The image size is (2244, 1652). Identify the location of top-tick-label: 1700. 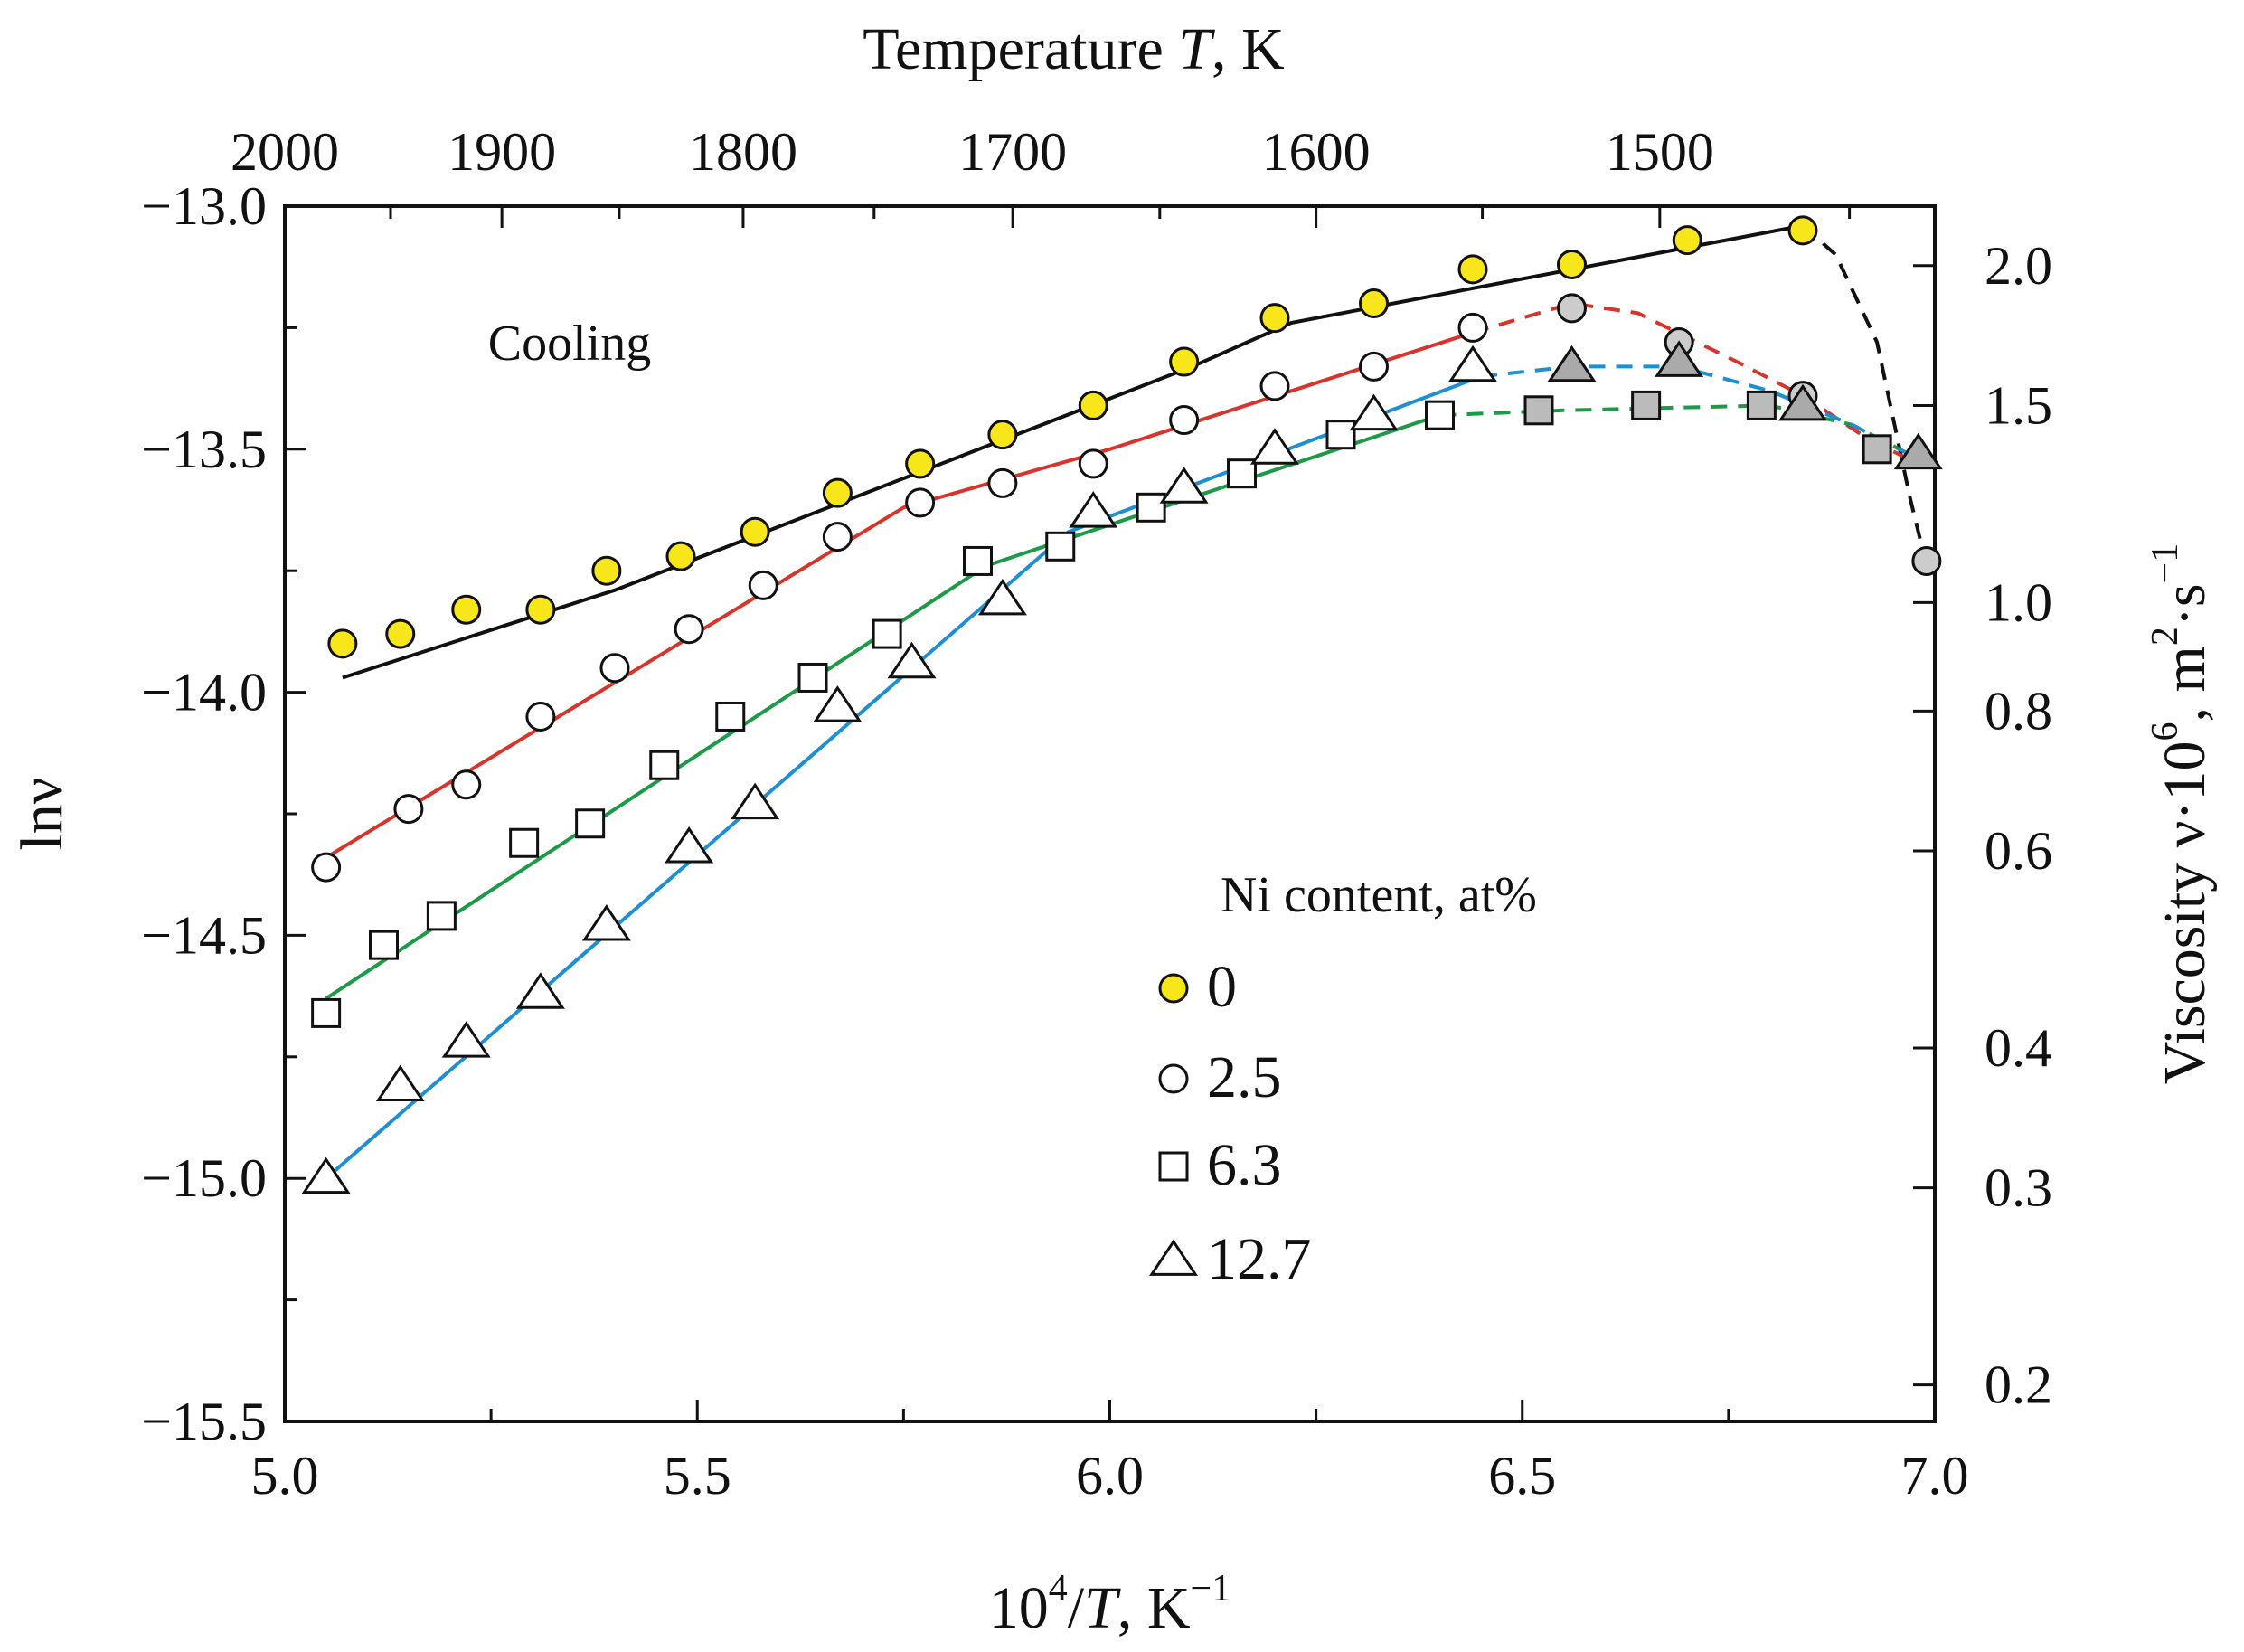
(1012, 152).